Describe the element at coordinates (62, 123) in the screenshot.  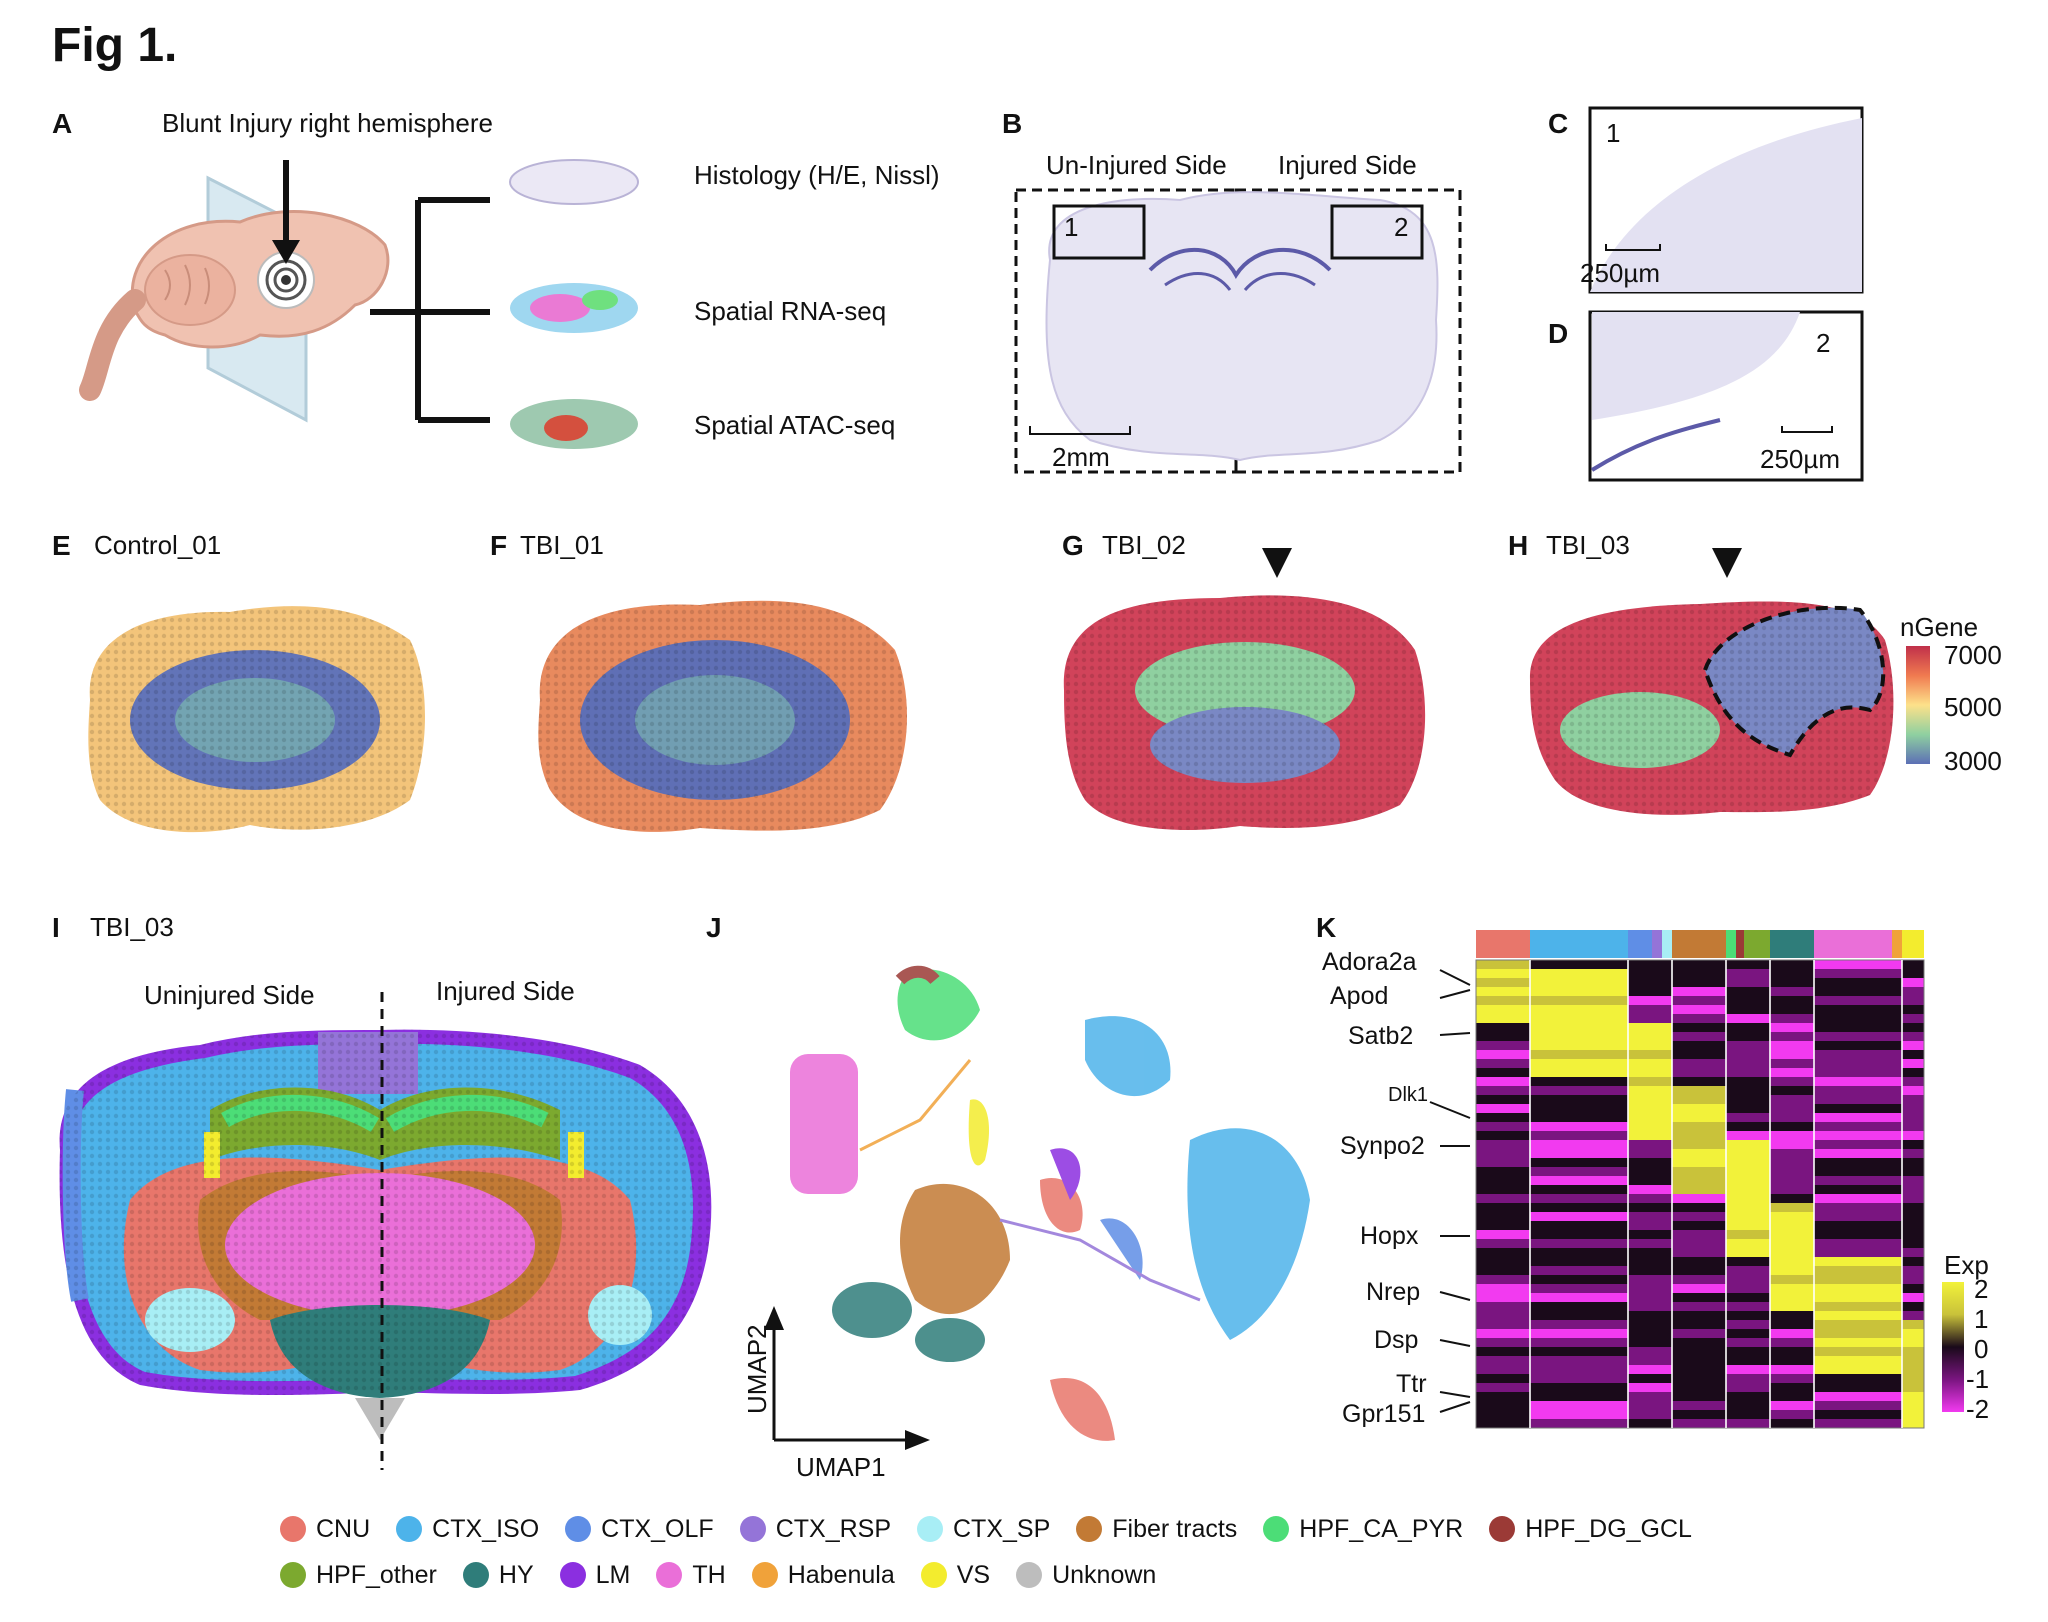
I see `panel-a-label: A` at that location.